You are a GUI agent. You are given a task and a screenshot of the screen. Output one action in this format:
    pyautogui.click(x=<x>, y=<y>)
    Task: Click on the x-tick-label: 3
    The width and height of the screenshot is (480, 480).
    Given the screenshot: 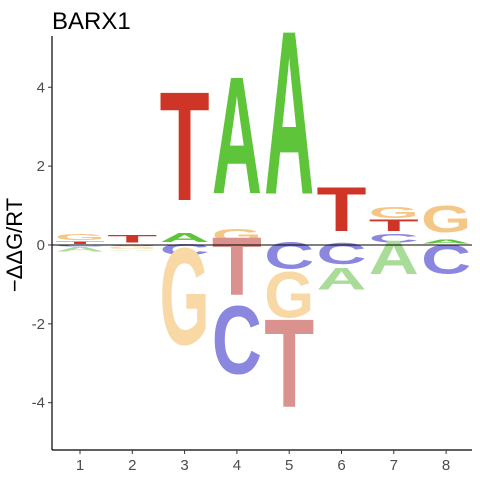 What is the action you would take?
    pyautogui.click(x=184, y=465)
    